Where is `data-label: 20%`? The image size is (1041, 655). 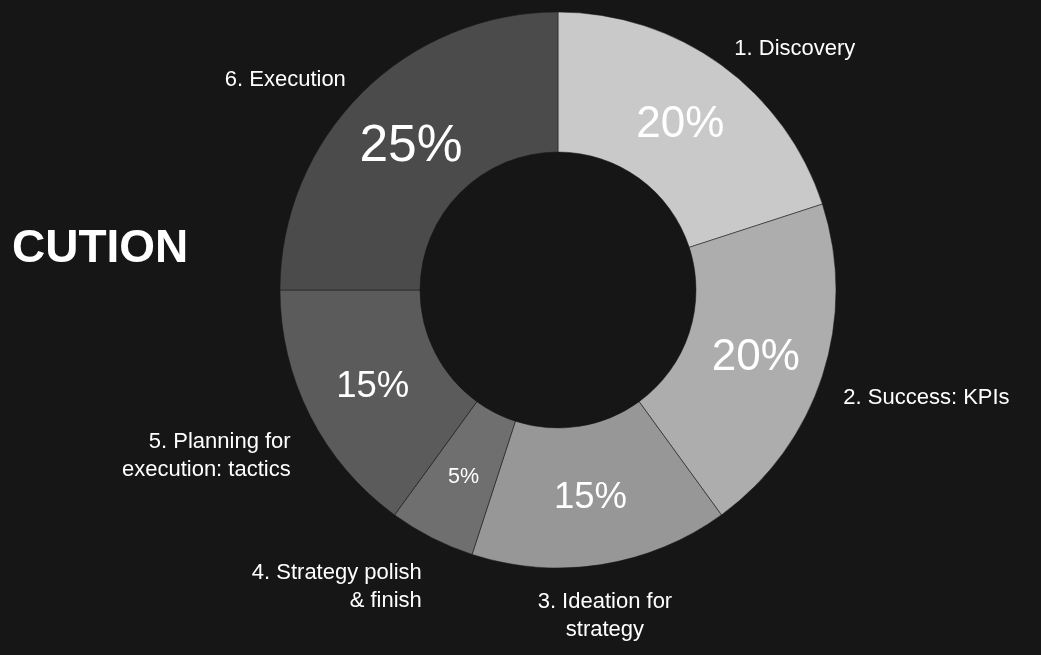
data-label: 20% is located at coordinates (755, 354).